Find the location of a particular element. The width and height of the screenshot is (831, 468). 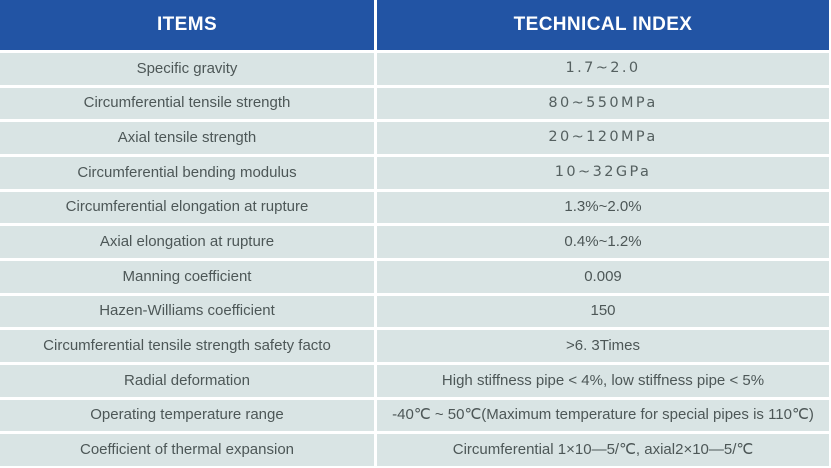

item-cell: Radial deformation is located at coordinates (187, 380).